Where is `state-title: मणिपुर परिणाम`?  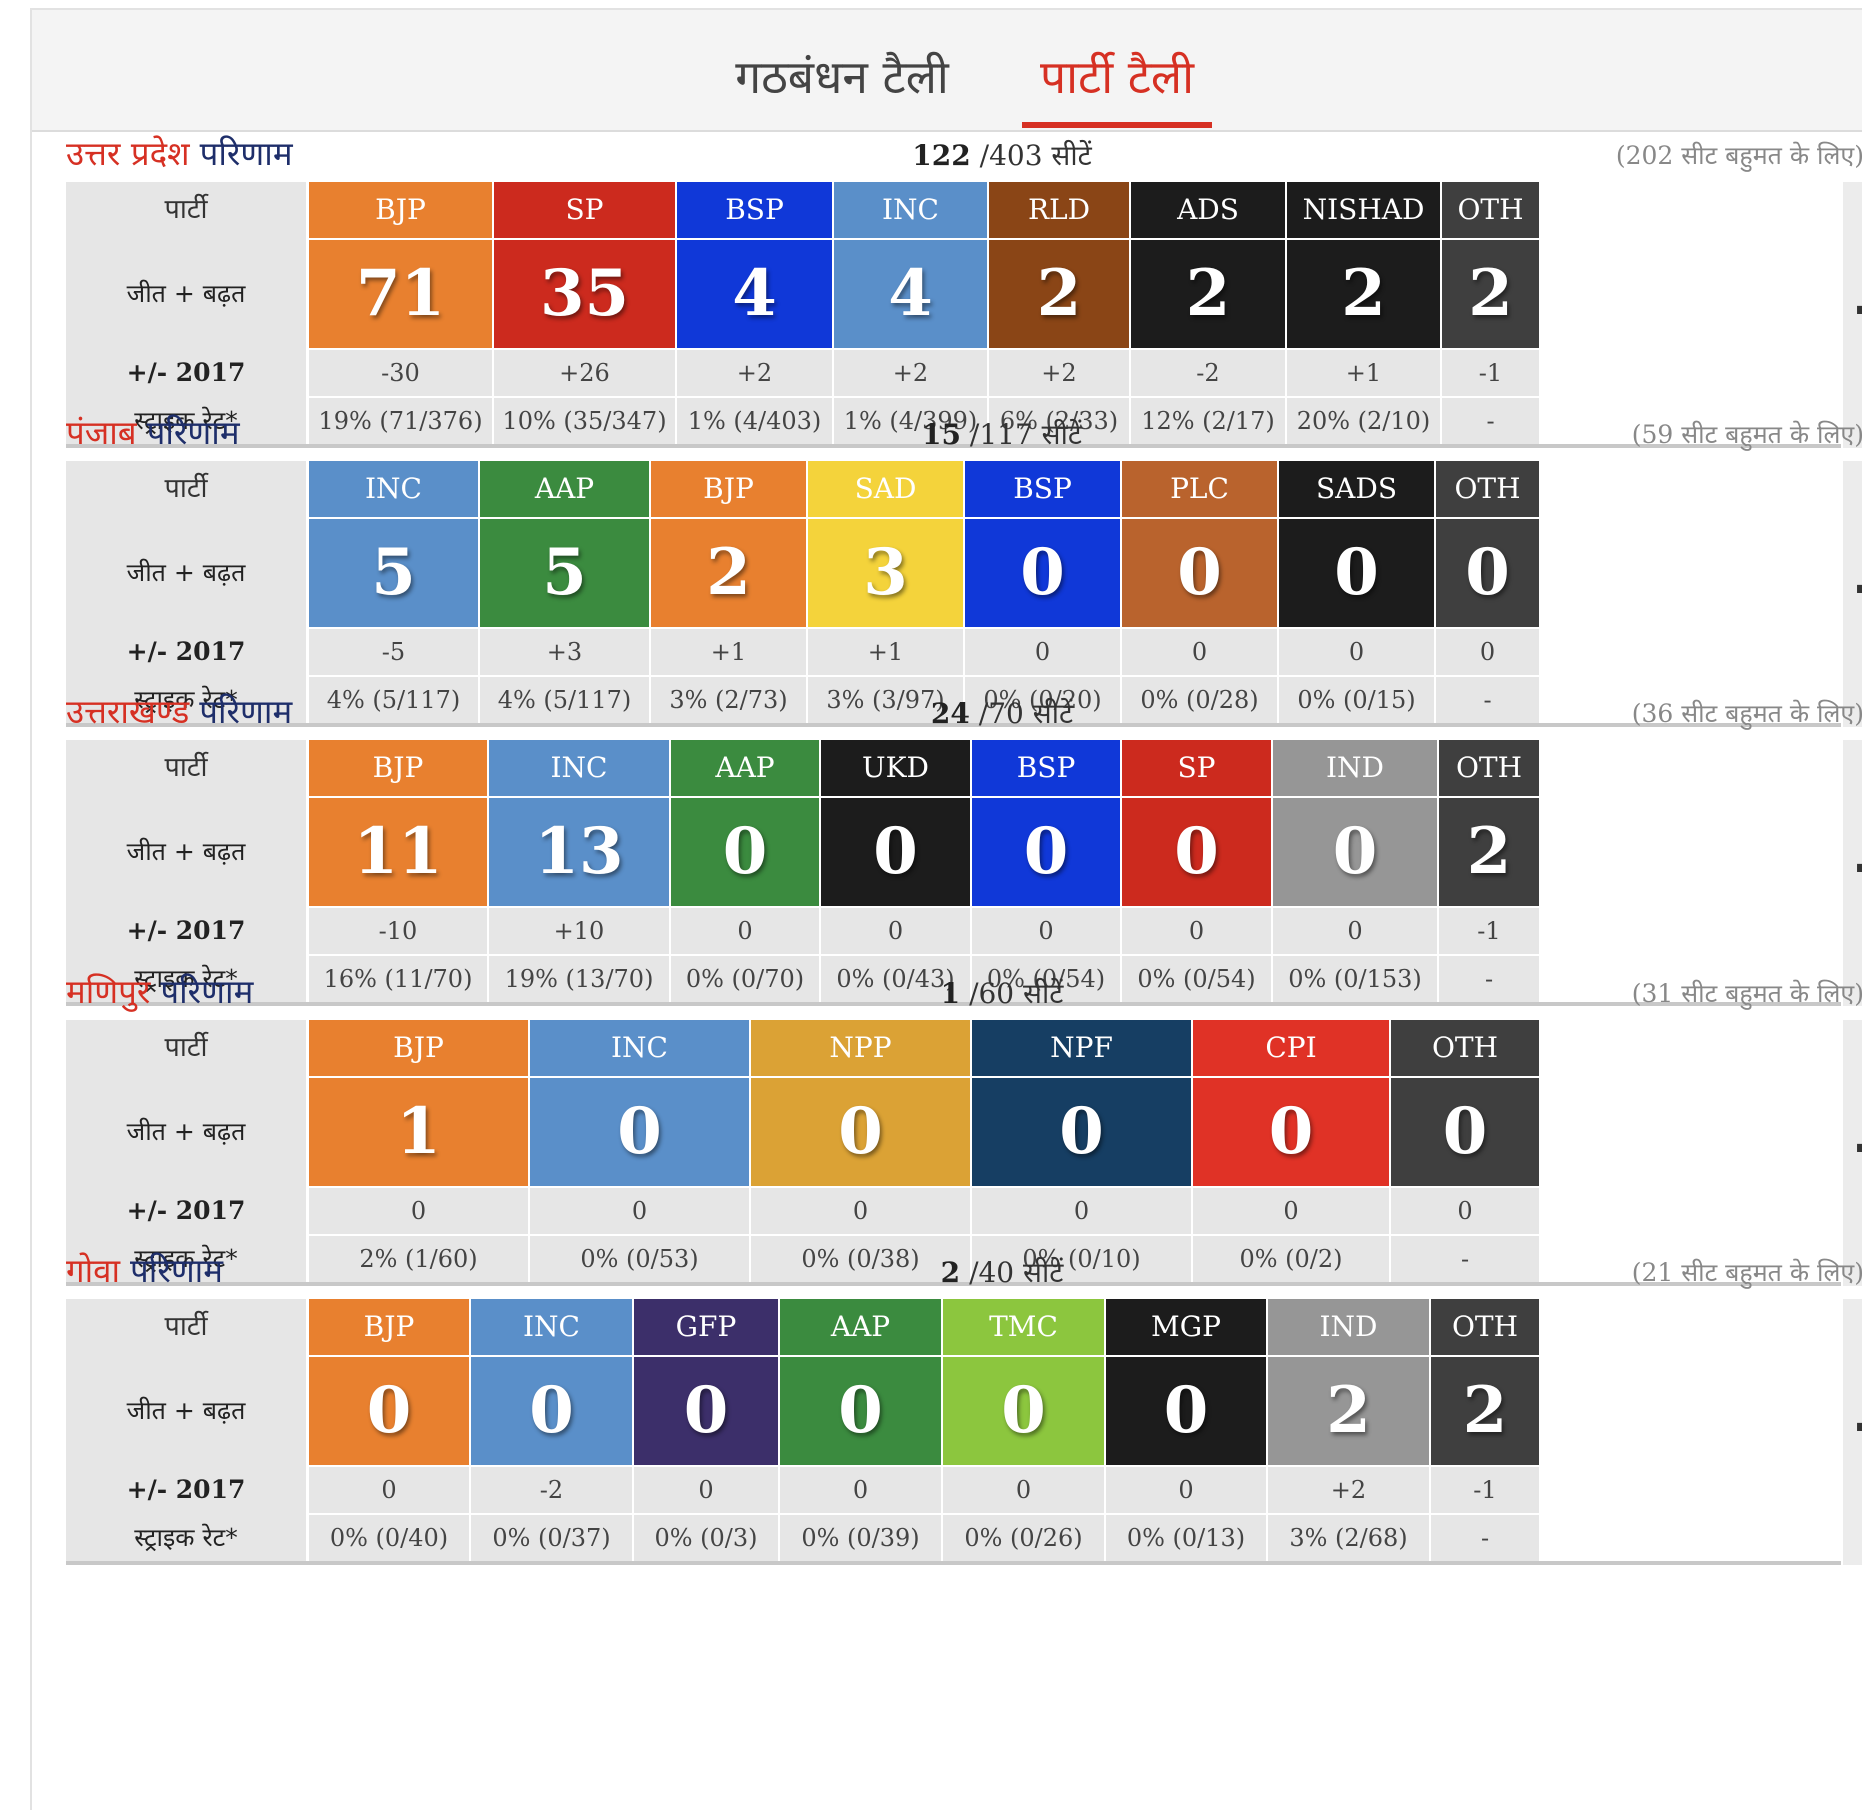
state-title: मणिपुर परिणाम is located at coordinates (159, 992).